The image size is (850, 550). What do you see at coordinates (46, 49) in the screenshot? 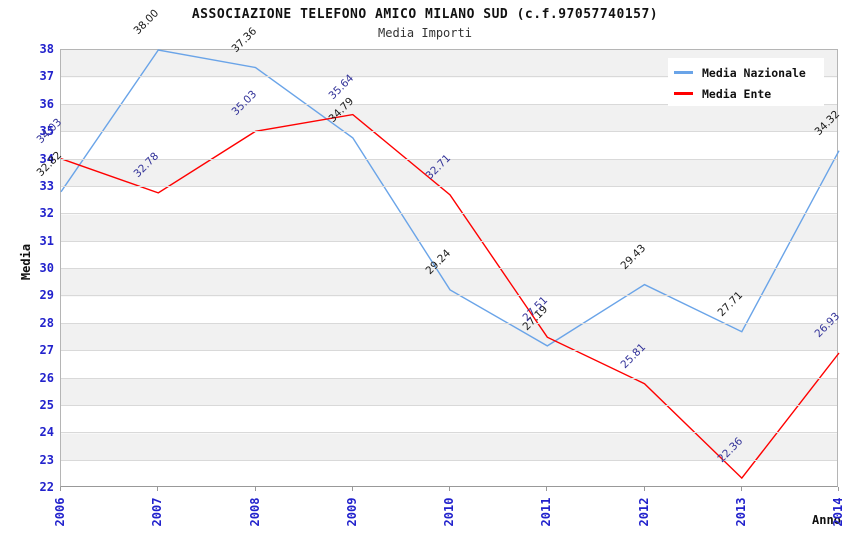
I see `y-tick-label: 38` at bounding box center [46, 49].